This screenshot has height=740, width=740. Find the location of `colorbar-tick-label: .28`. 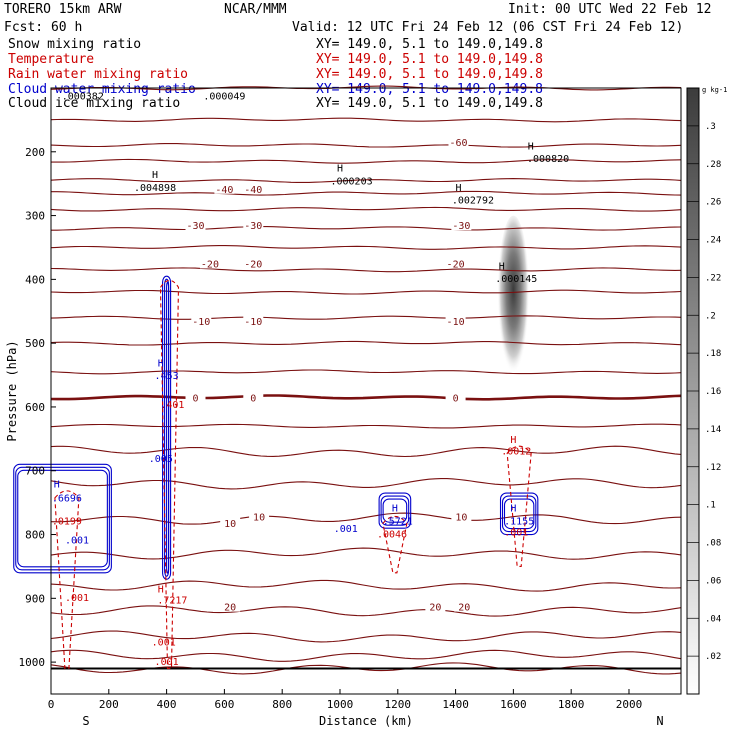

colorbar-tick-label: .28 is located at coordinates (713, 165).